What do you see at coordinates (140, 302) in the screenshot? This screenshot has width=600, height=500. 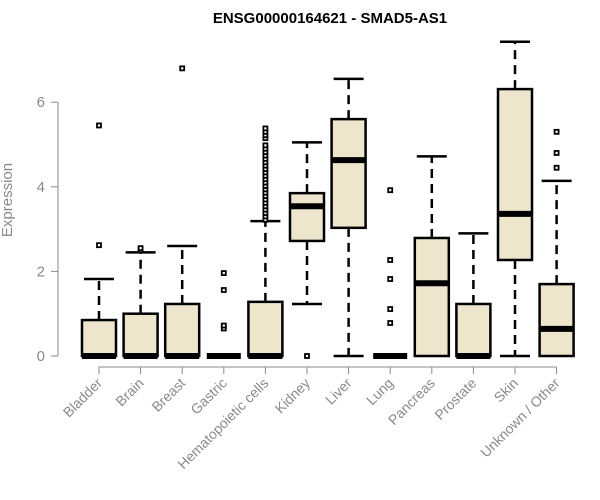 I see `box-group-brain` at bounding box center [140, 302].